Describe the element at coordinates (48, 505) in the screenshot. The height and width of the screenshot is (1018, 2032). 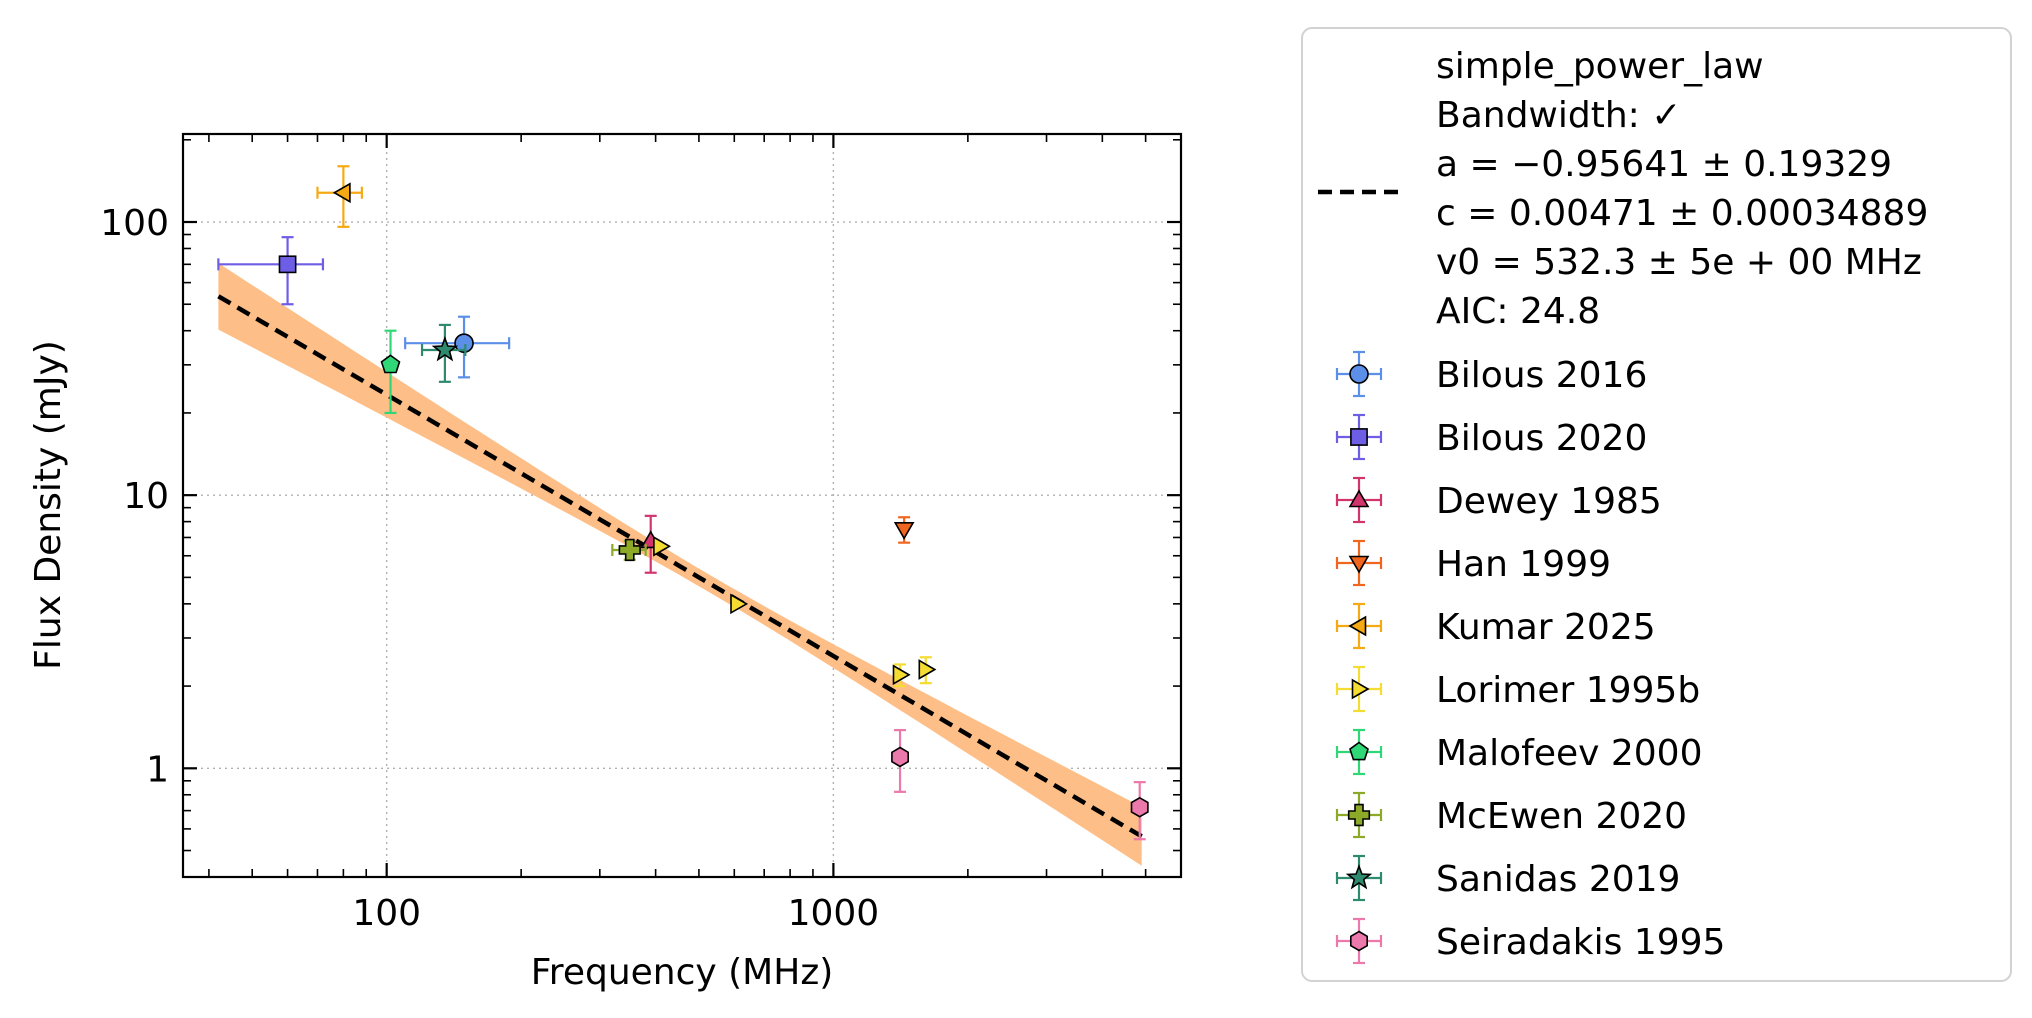
I see `y-axis-label: Flux Density (mJy)` at that location.